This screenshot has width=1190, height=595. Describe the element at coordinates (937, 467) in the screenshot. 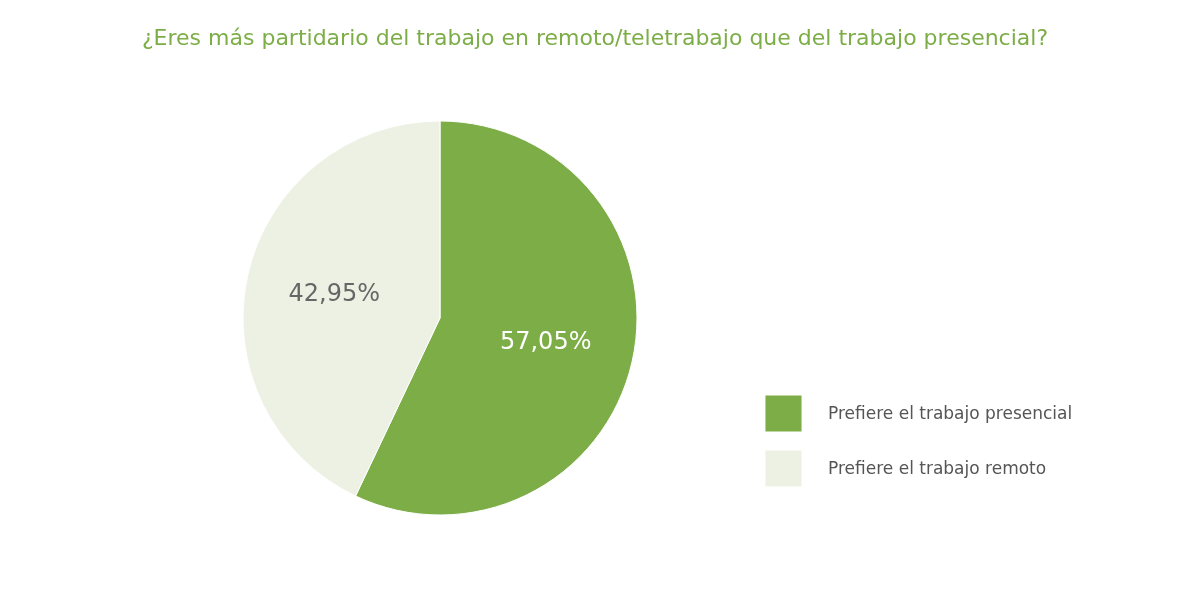

I see `legend-label: Prefiere el trabajo remoto` at that location.